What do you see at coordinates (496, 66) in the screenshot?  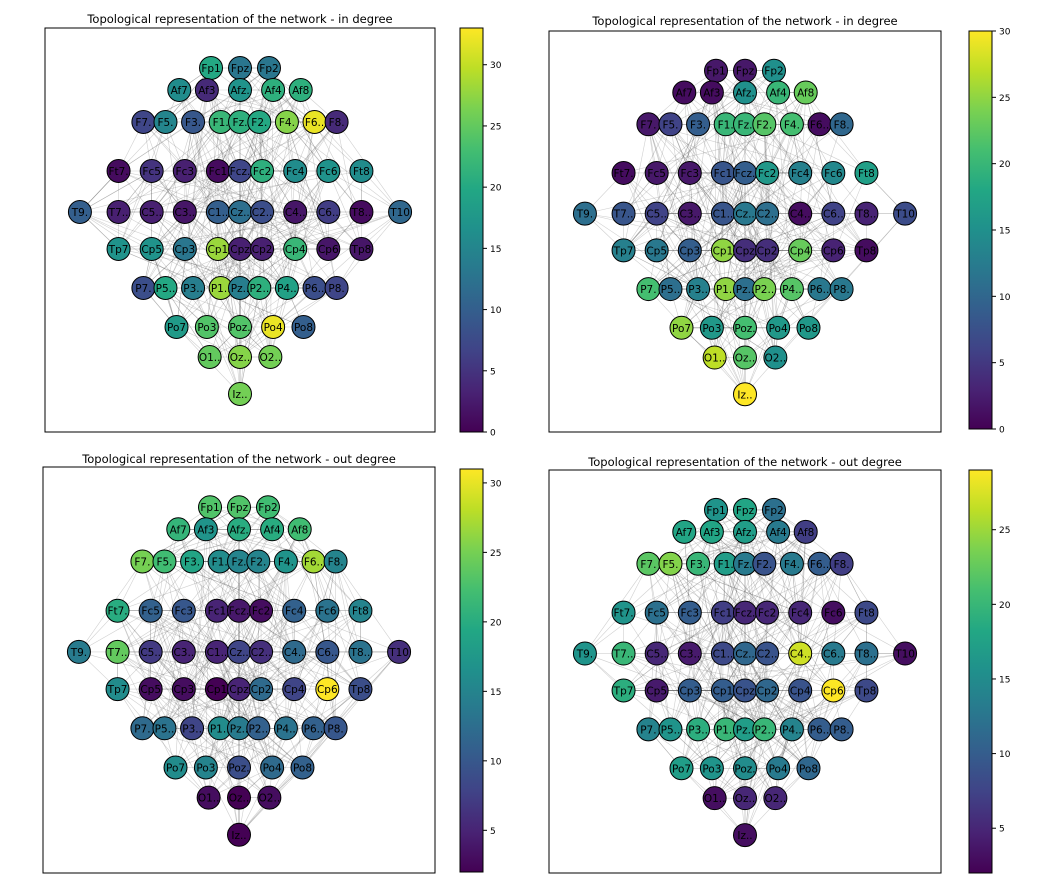 I see `colorbar-tick-label: 30` at bounding box center [496, 66].